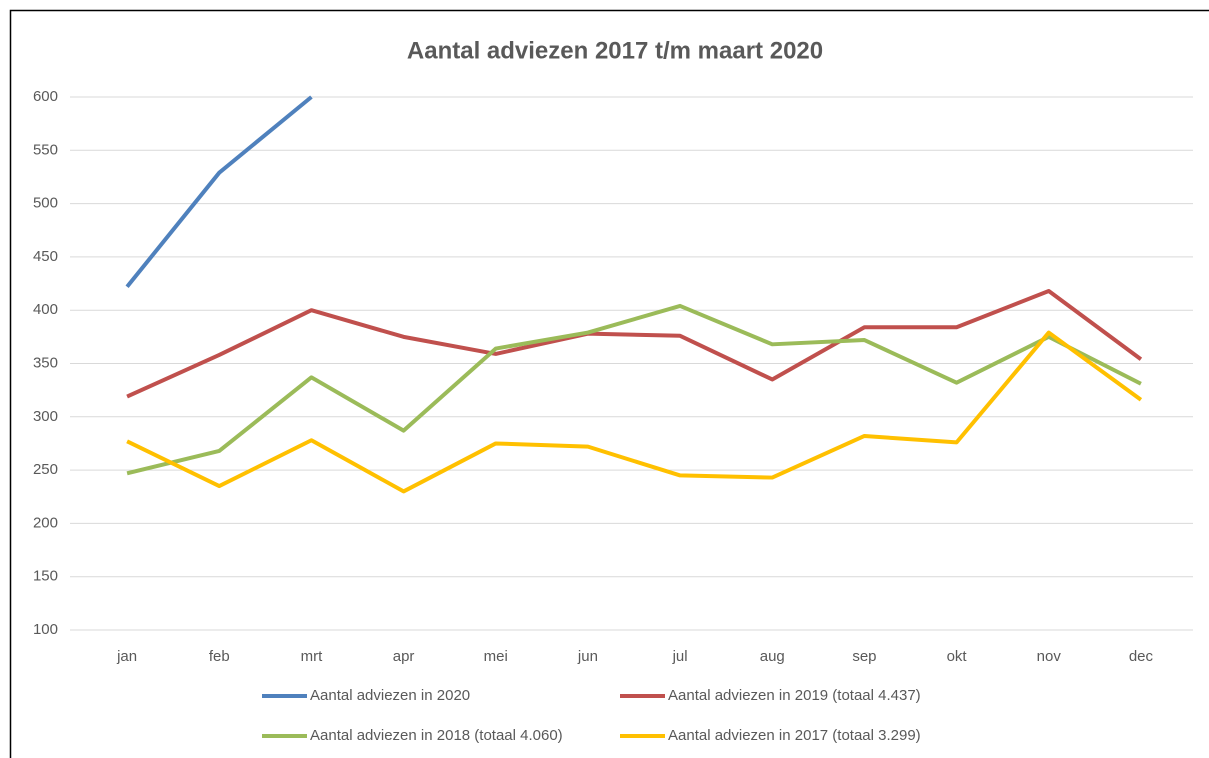 This screenshot has width=1209, height=758. What do you see at coordinates (436, 735) in the screenshot?
I see `legend-label: Aantal adviezen in 2018 (totaal 4.060)` at bounding box center [436, 735].